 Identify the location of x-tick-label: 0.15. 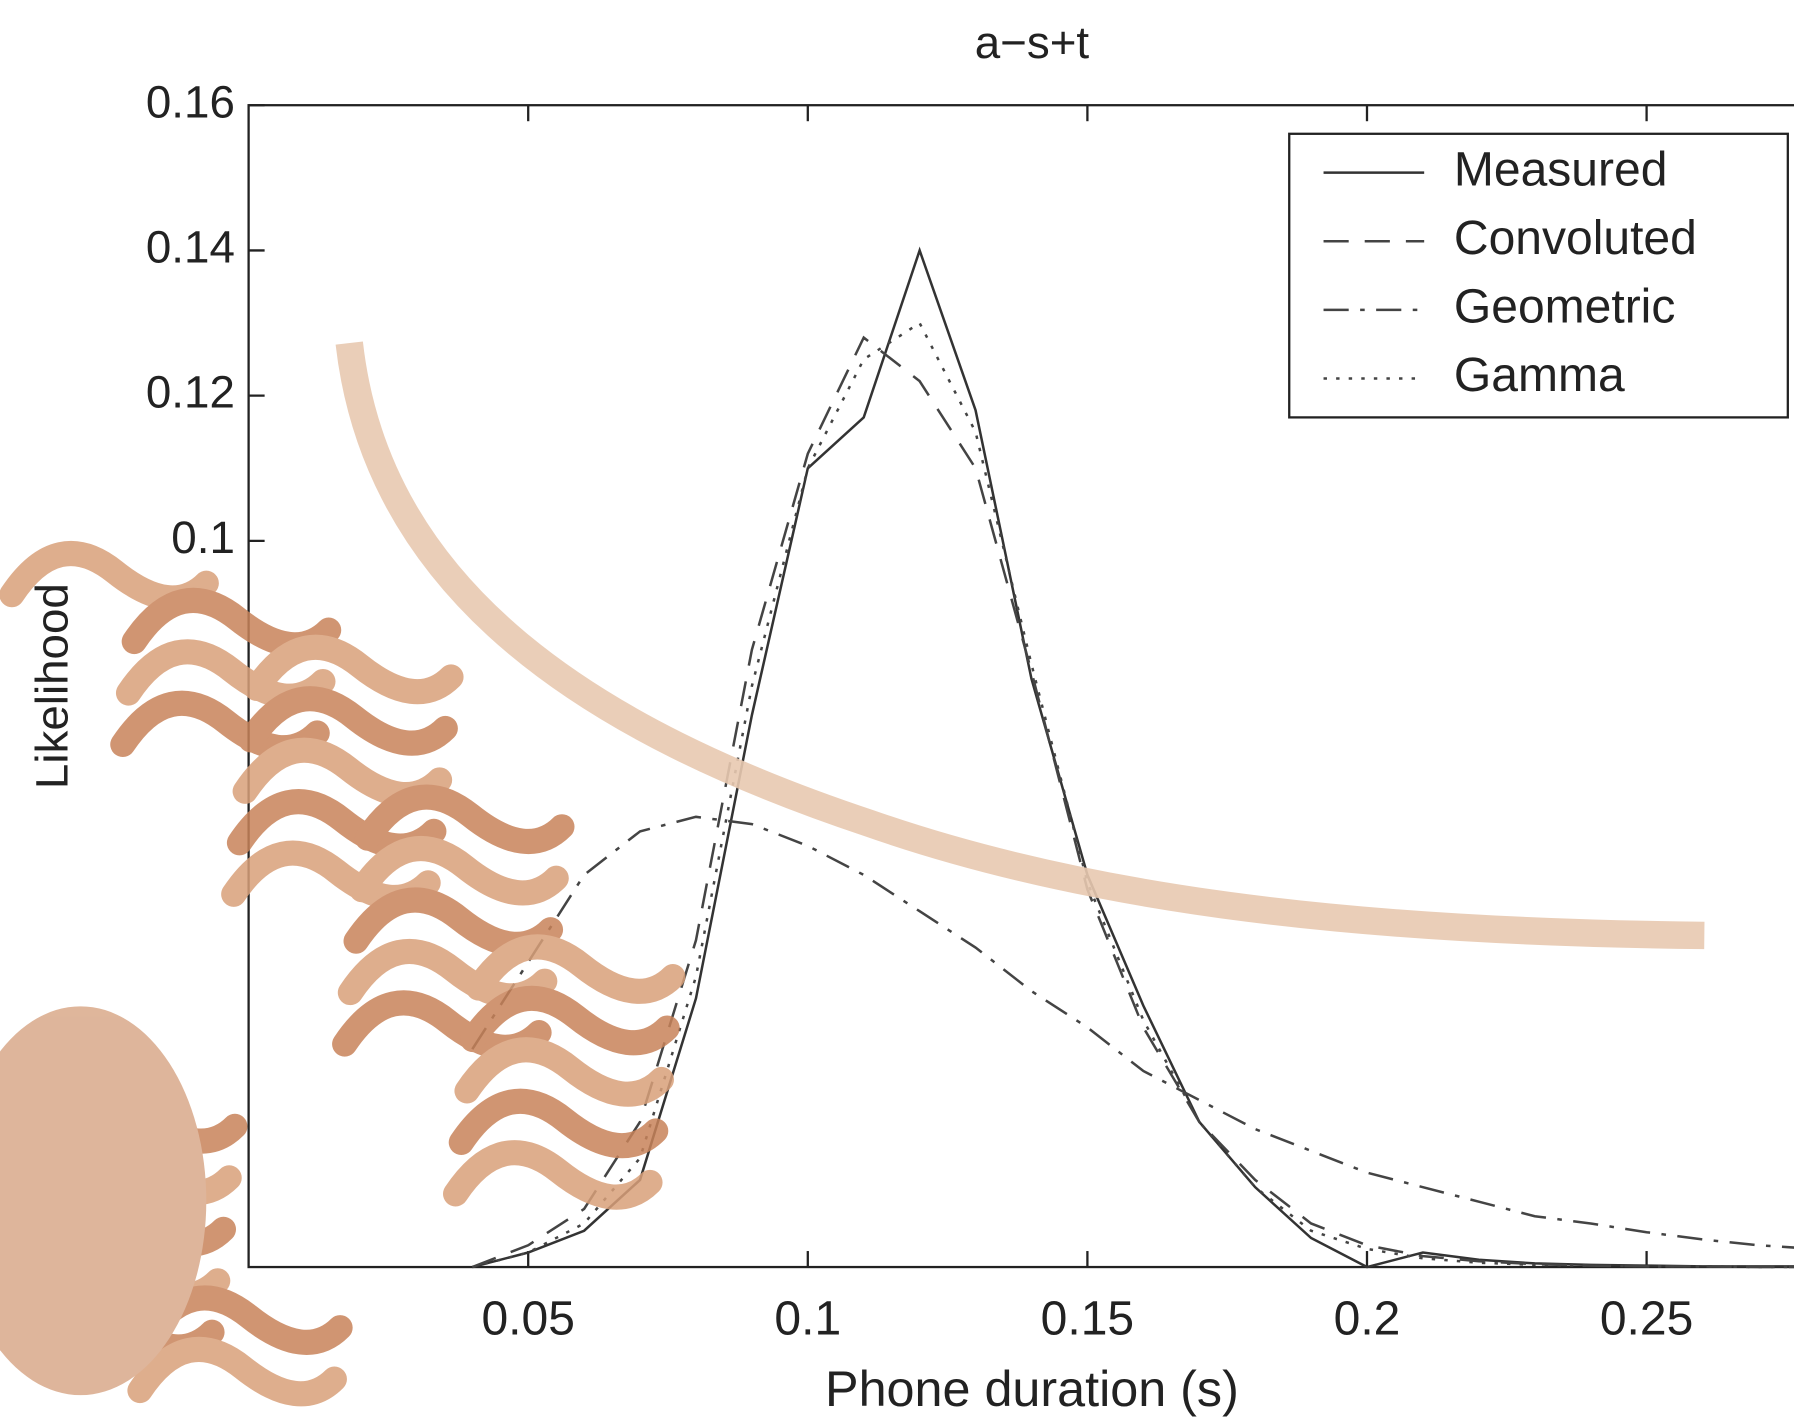
(1087, 1319).